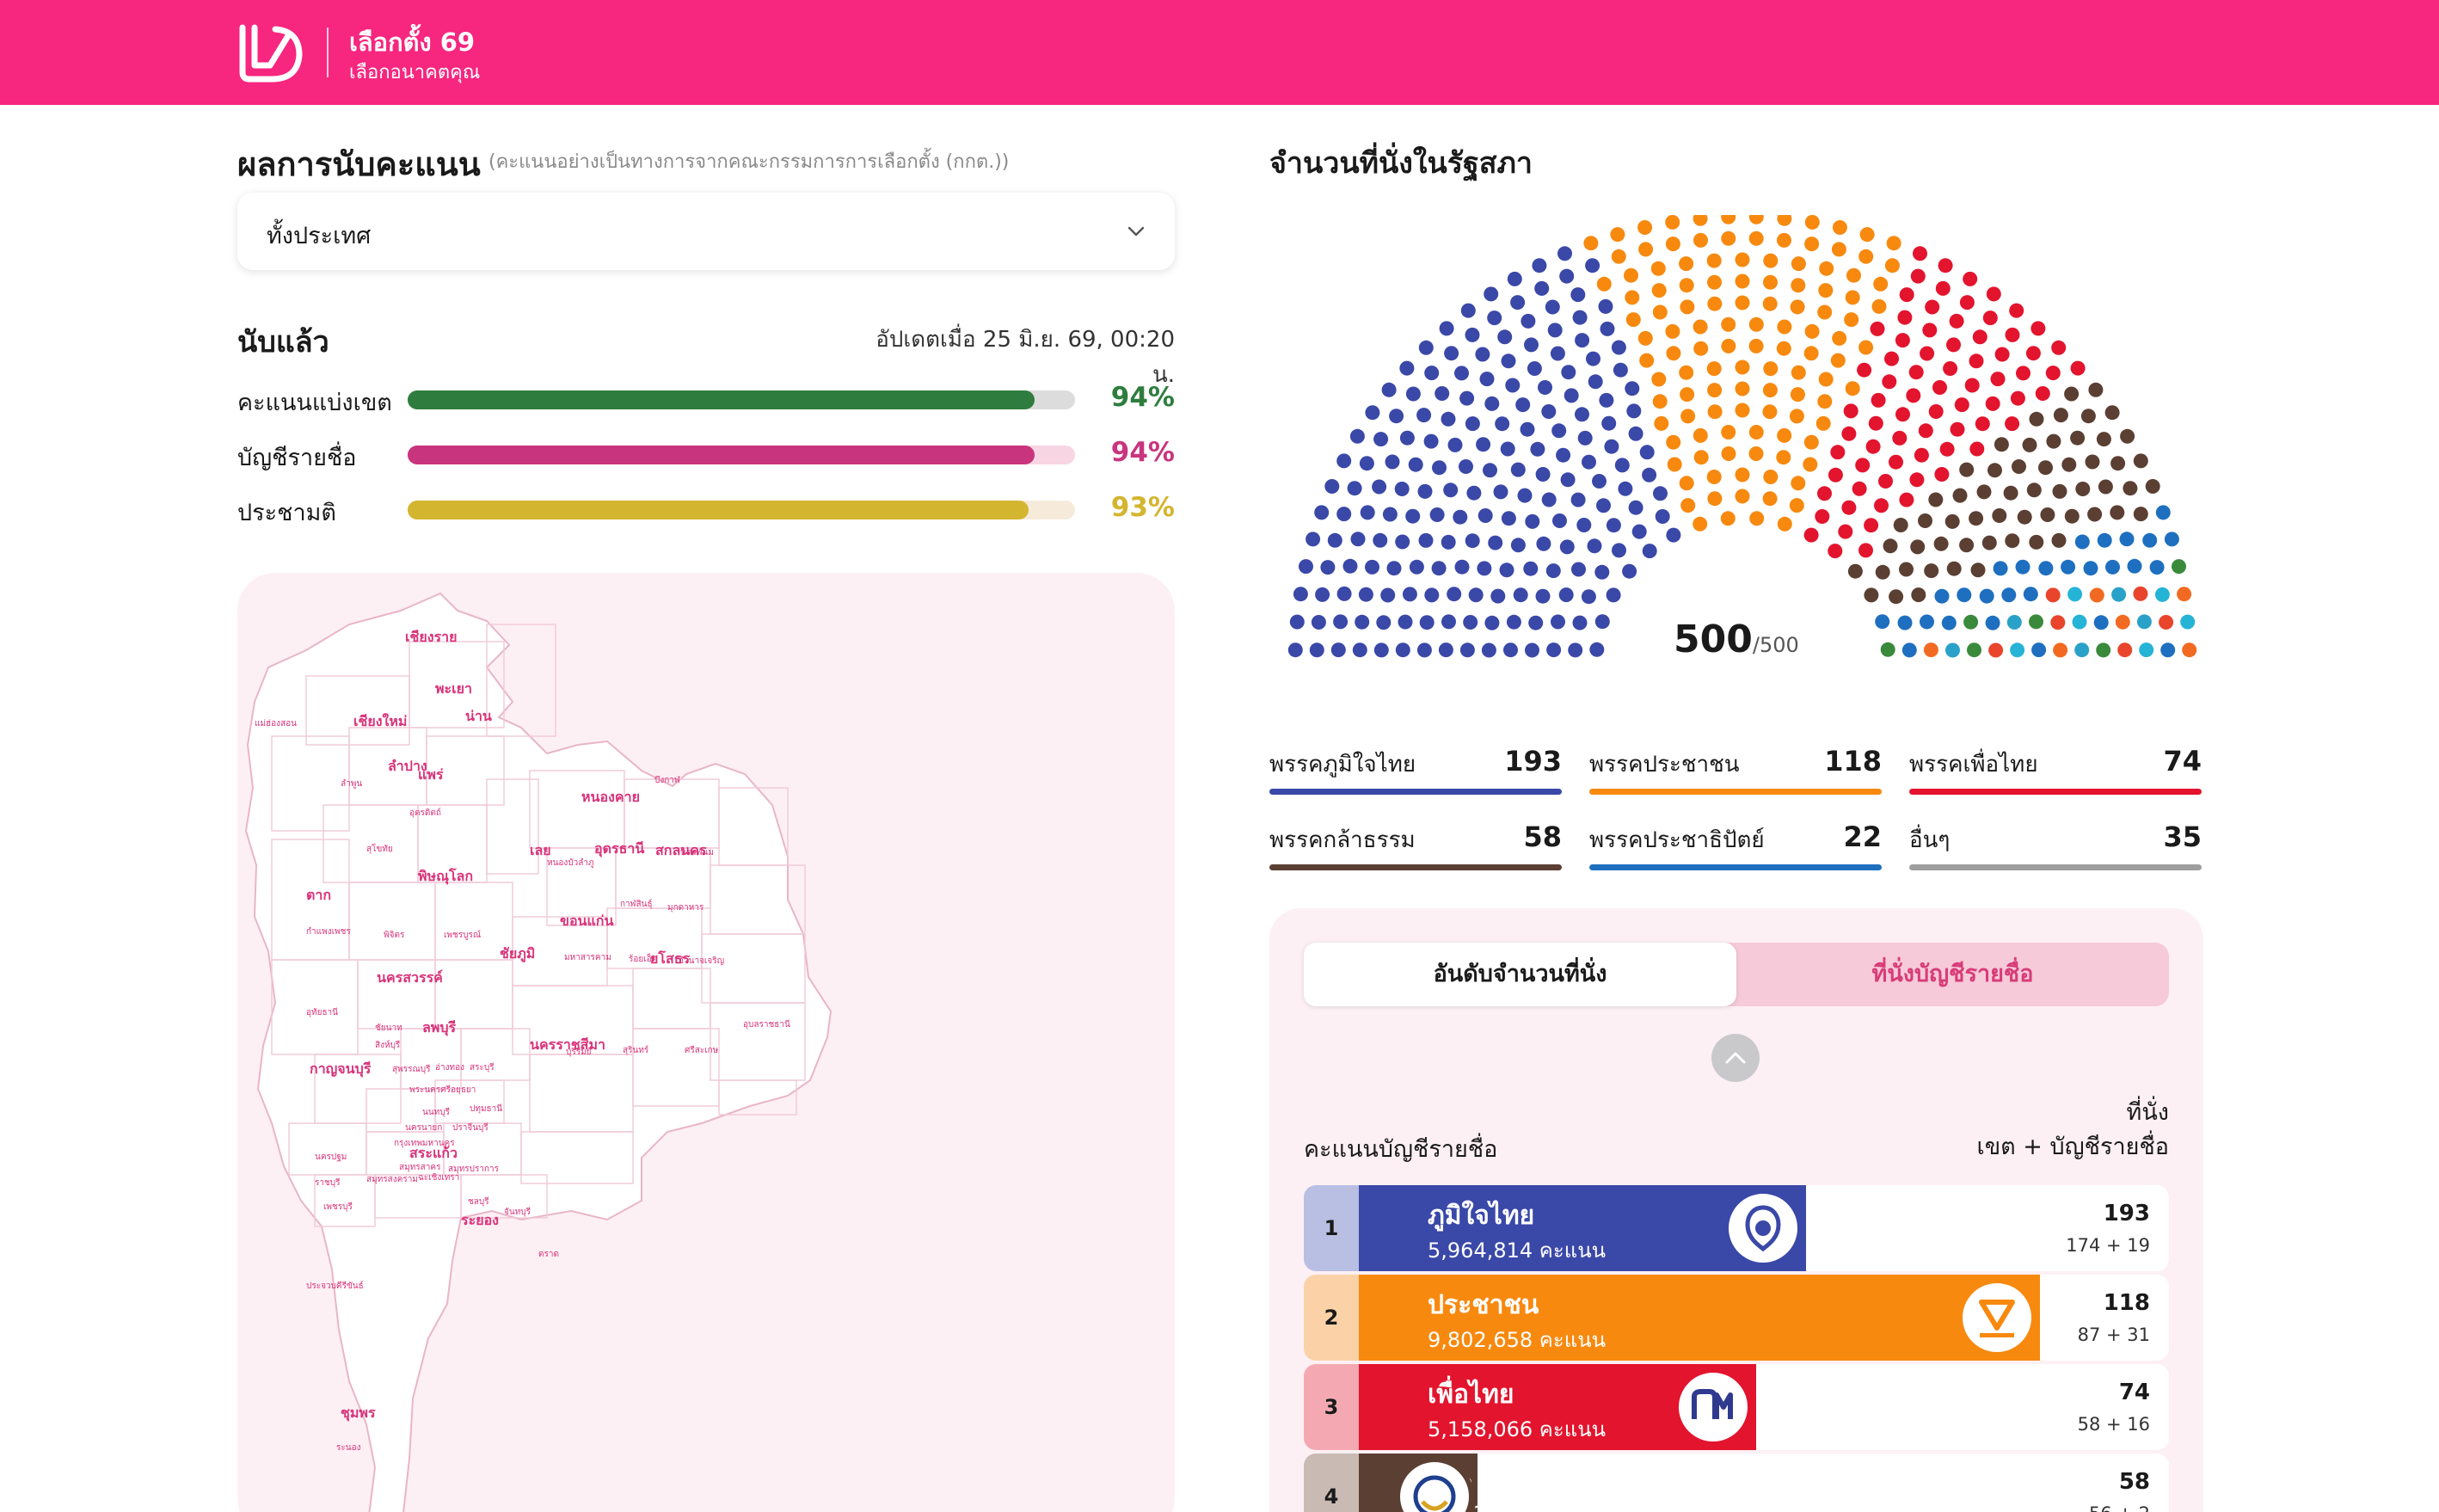 The height and width of the screenshot is (1512, 2439). What do you see at coordinates (454, 689) in the screenshot?
I see `province-label: พะเยา` at bounding box center [454, 689].